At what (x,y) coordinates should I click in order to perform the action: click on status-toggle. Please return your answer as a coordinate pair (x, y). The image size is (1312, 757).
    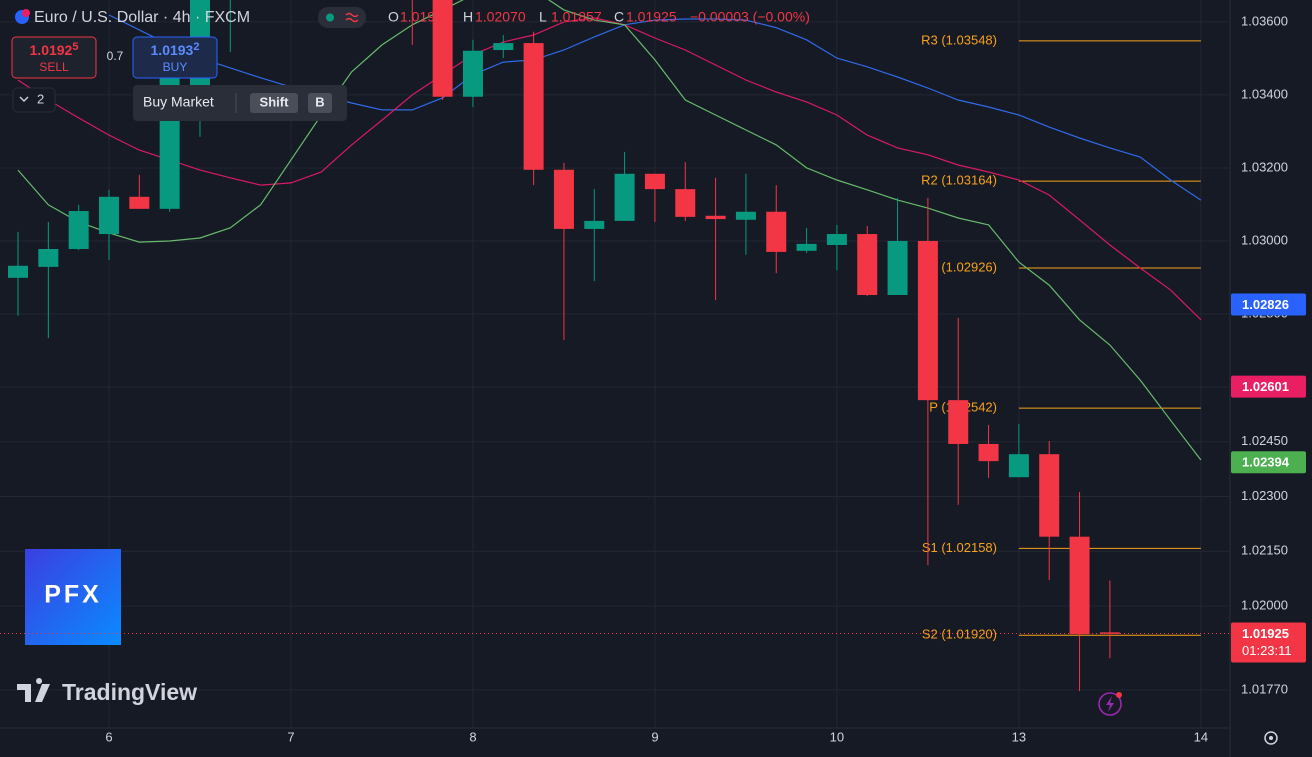
    Looking at the image, I should click on (342, 17).